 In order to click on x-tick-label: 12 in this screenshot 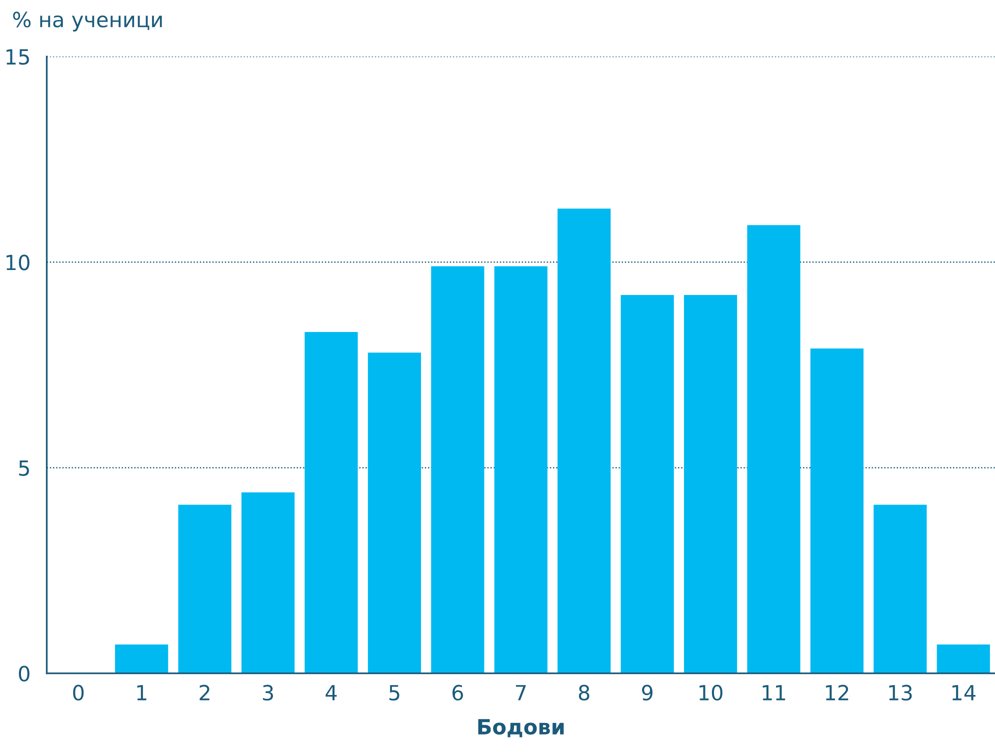, I will do `click(837, 692)`.